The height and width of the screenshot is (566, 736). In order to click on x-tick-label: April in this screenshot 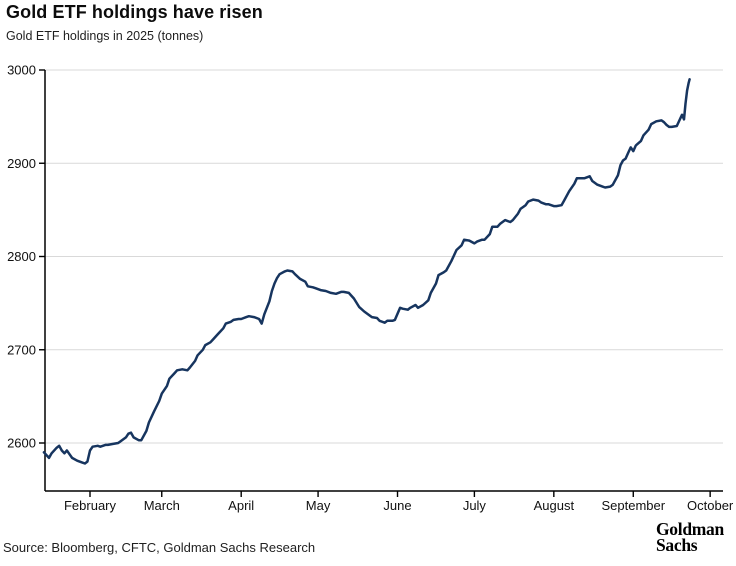, I will do `click(241, 505)`.